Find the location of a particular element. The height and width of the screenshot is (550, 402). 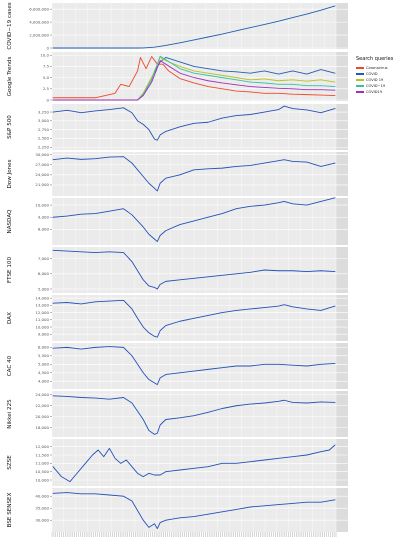

x-axis is located at coordinates (194, 534).